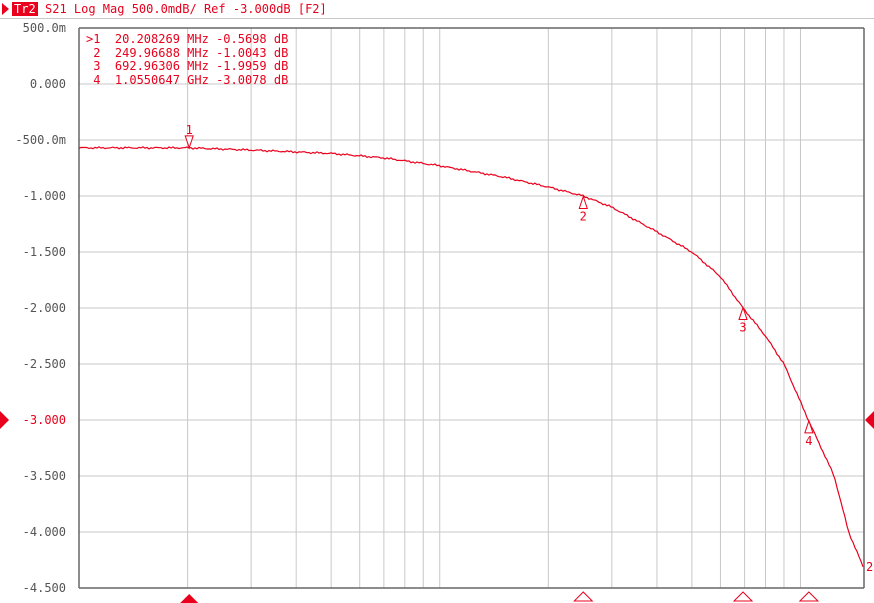  Describe the element at coordinates (151, 39) in the screenshot. I see `marker-freq: 20.208269` at that location.